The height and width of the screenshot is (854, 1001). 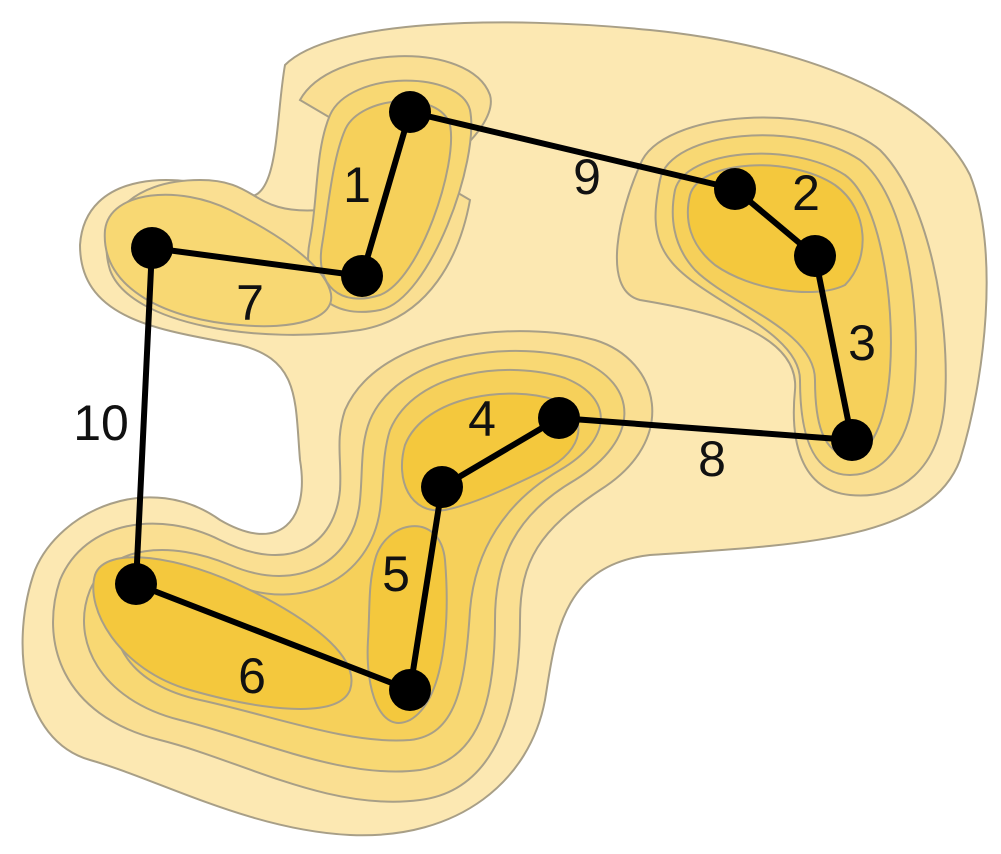 I want to click on node-mid-left-small, so click(x=362, y=276).